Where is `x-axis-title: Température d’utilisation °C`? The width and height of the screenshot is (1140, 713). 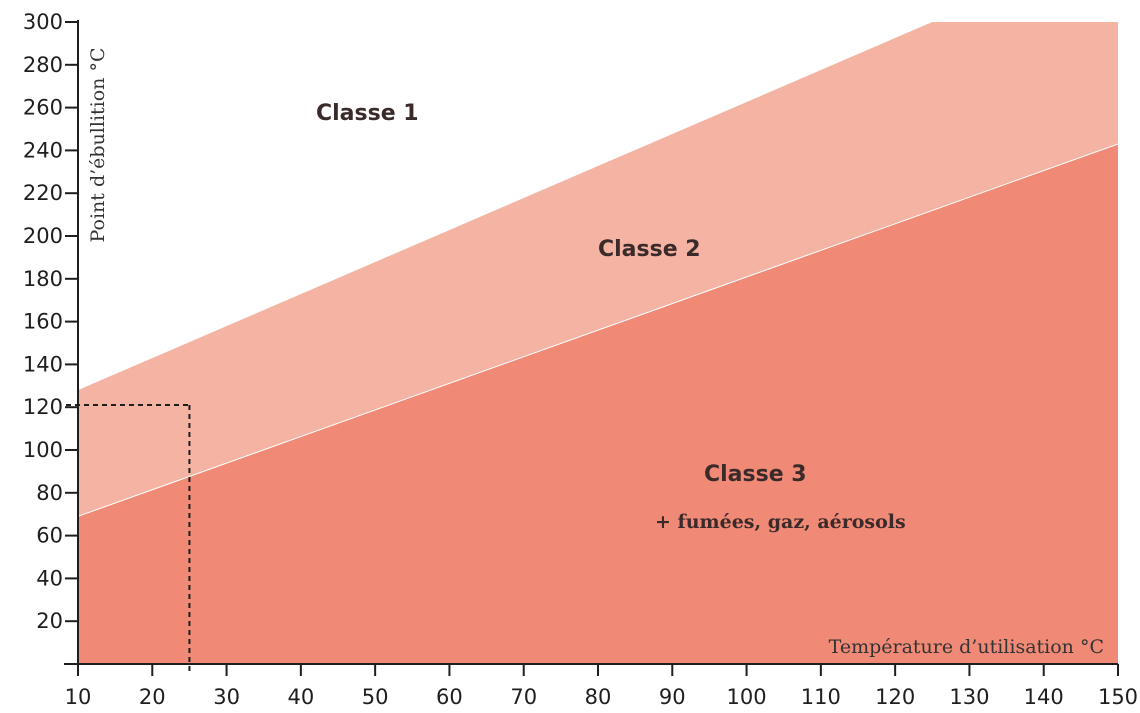
x-axis-title: Température d’utilisation °C is located at coordinates (966, 647).